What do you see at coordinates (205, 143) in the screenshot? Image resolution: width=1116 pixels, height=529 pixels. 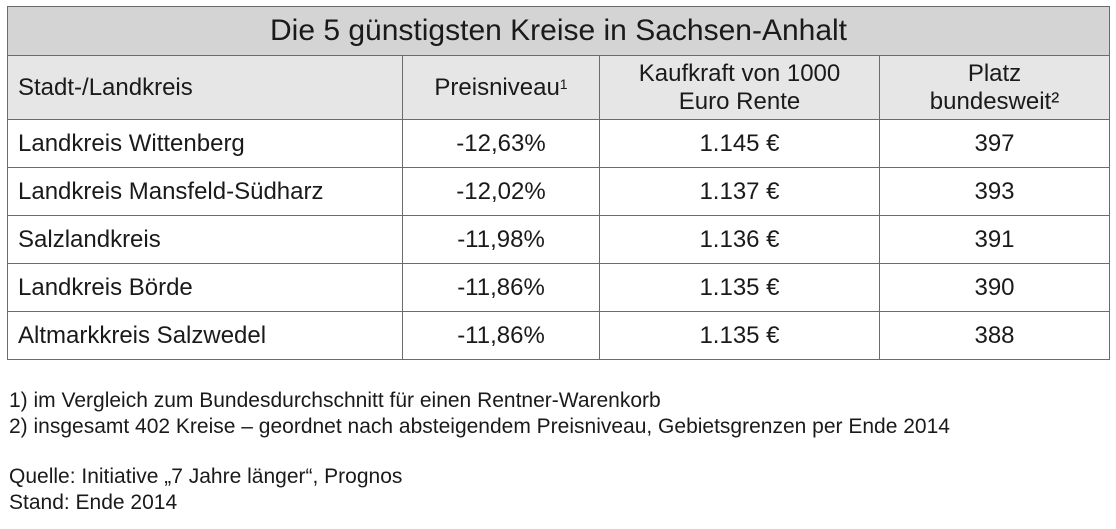 I see `cell-kreis: Landkreis Wittenberg` at bounding box center [205, 143].